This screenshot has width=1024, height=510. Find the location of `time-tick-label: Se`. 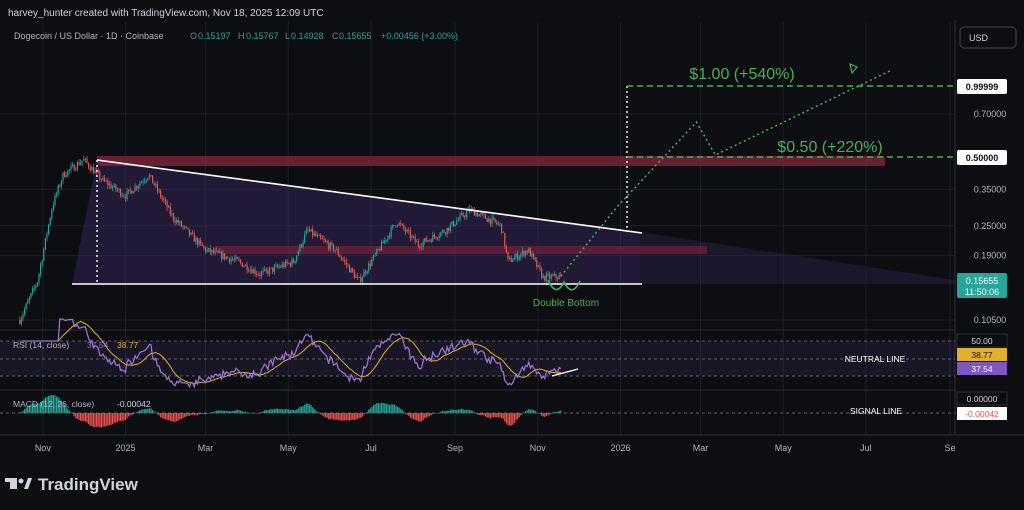

time-tick-label: Se is located at coordinates (949, 448).